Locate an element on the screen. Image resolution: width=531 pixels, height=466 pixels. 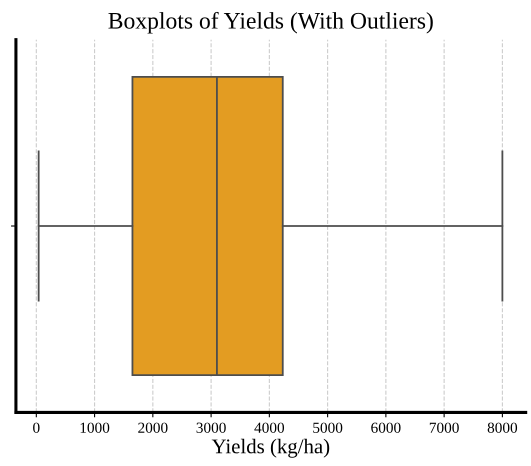
x-tick-label: 7000 is located at coordinates (444, 427).